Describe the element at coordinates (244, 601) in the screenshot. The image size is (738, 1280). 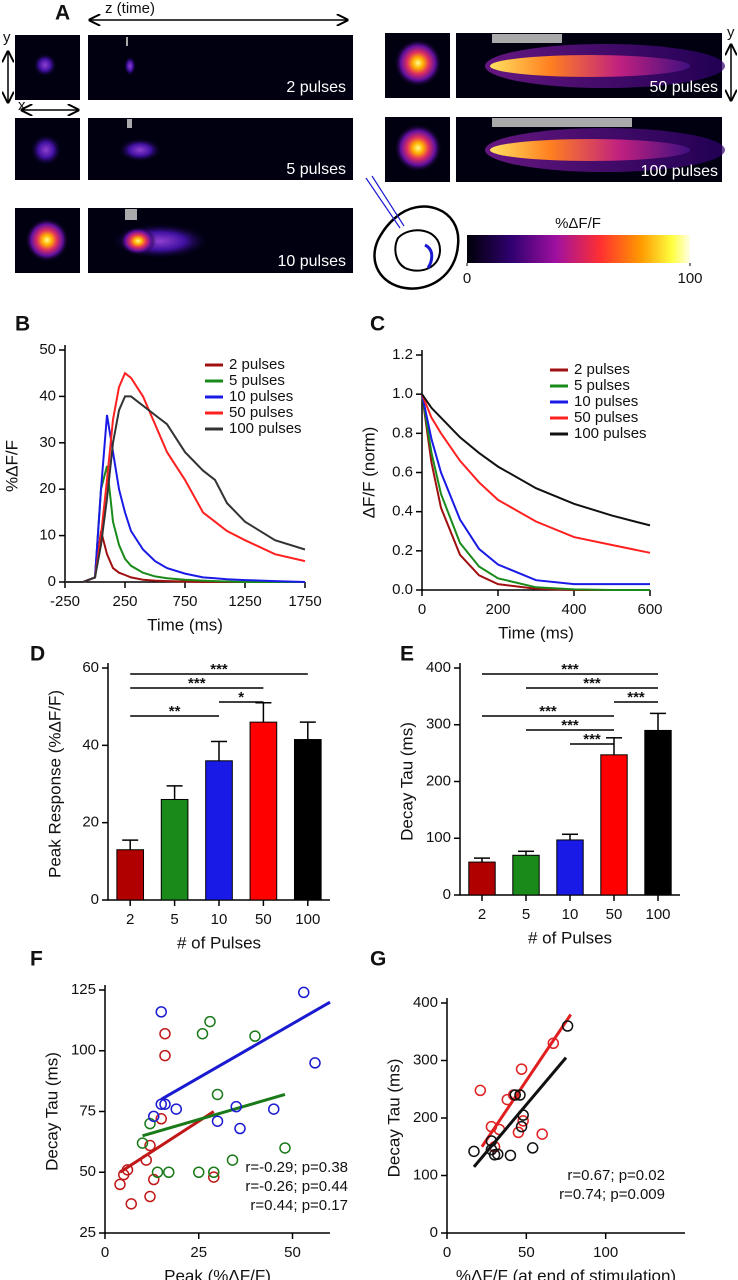
I see `x-tick-label: 1250` at that location.